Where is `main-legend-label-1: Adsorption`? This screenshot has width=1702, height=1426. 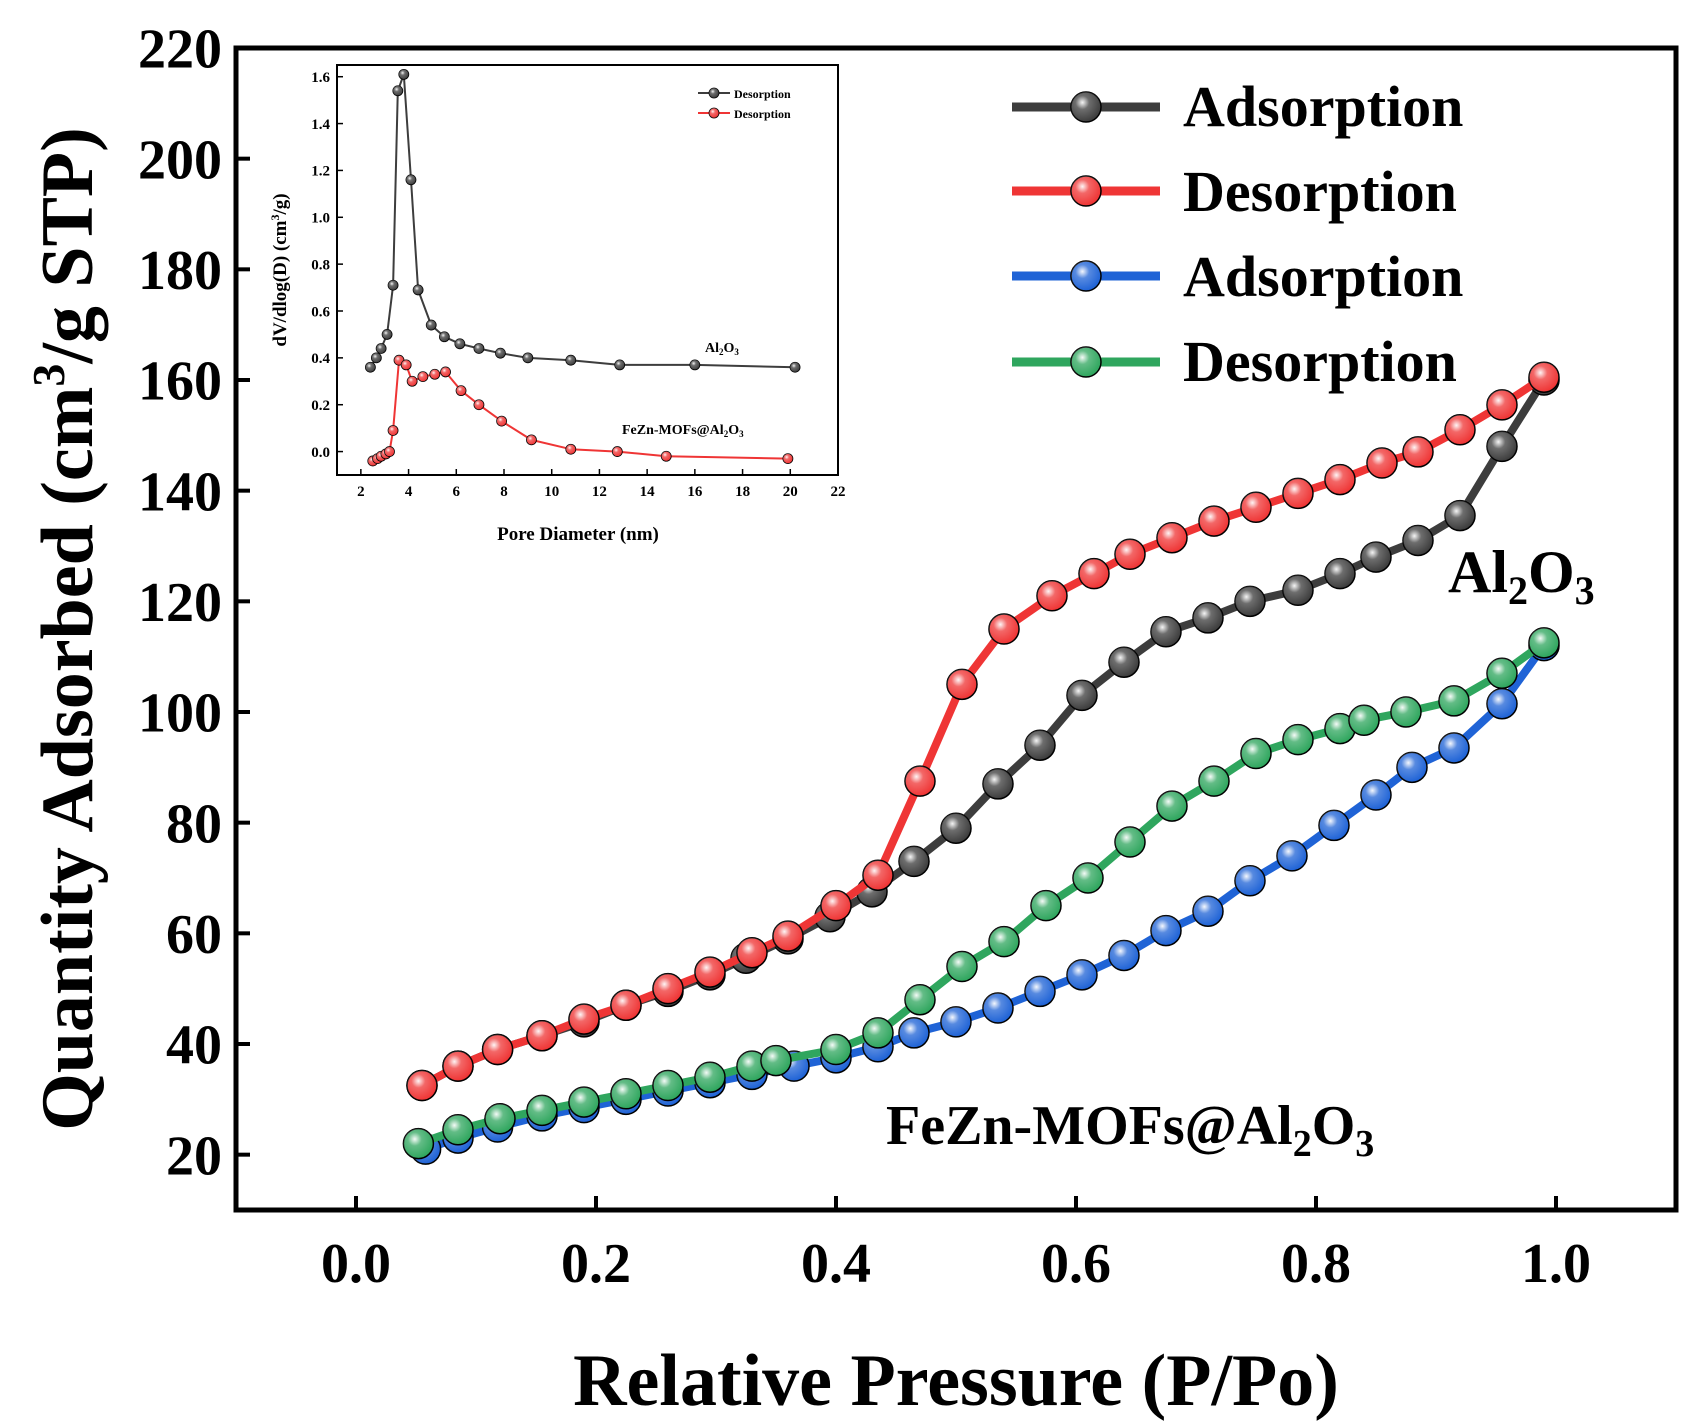
main-legend-label-1: Adsorption is located at coordinates (1323, 106).